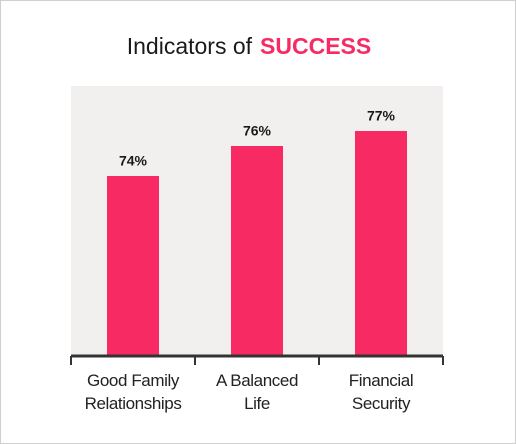 The height and width of the screenshot is (444, 516). I want to click on title-highlight: SUCCESS, so click(315, 46).